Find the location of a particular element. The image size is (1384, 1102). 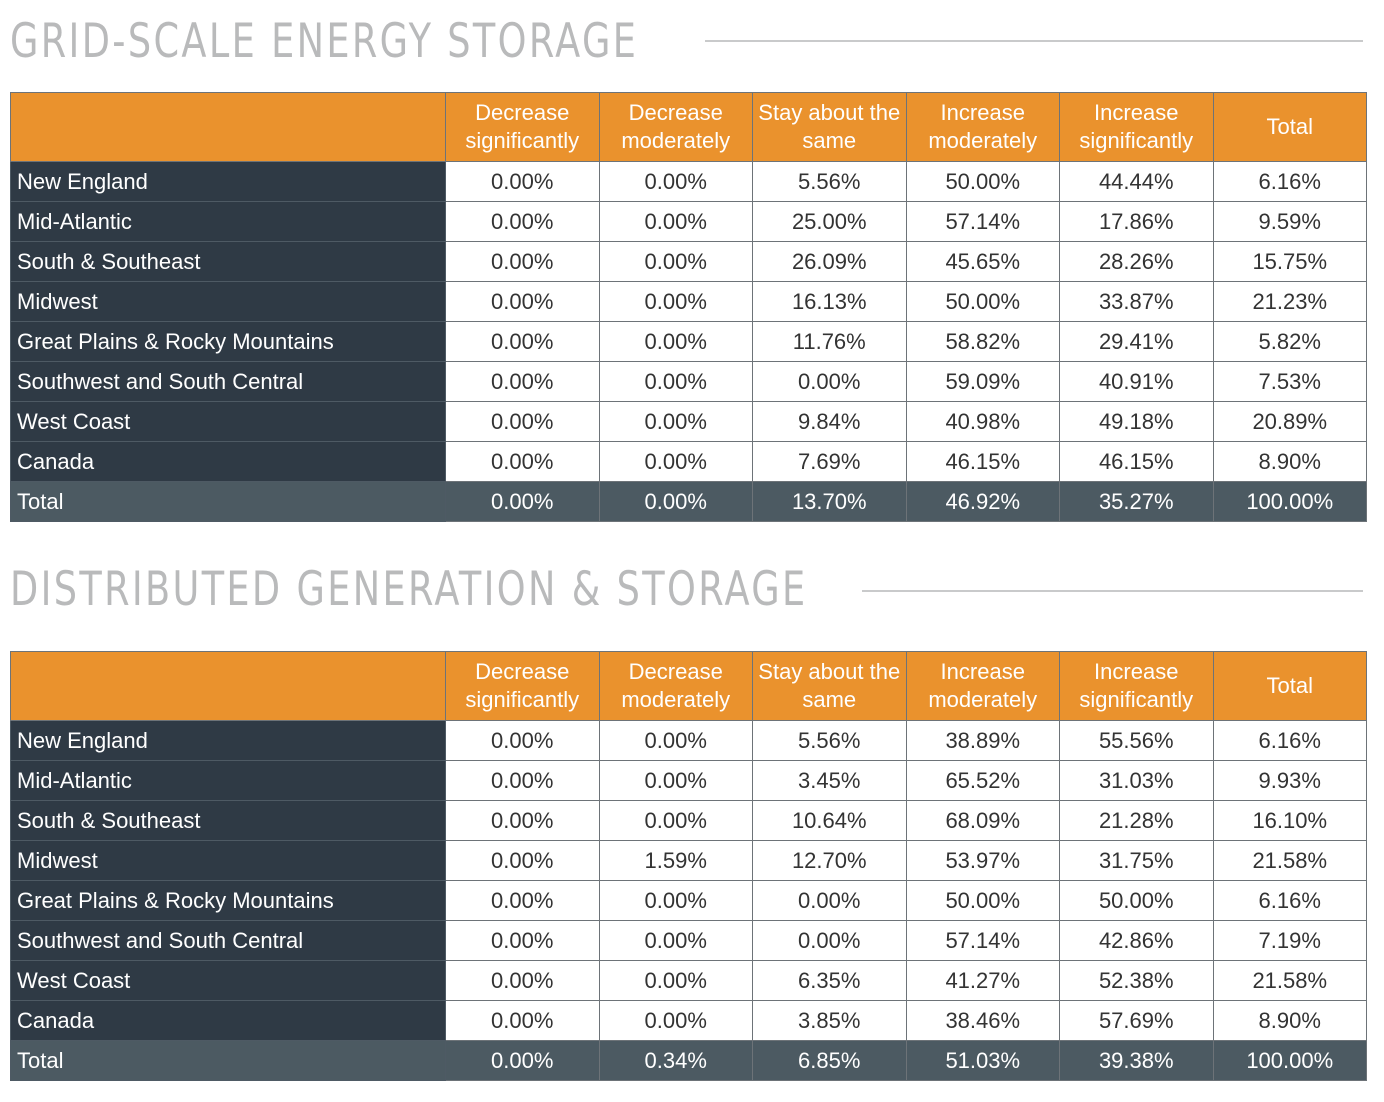

table-cell: 9.84% is located at coordinates (829, 421).